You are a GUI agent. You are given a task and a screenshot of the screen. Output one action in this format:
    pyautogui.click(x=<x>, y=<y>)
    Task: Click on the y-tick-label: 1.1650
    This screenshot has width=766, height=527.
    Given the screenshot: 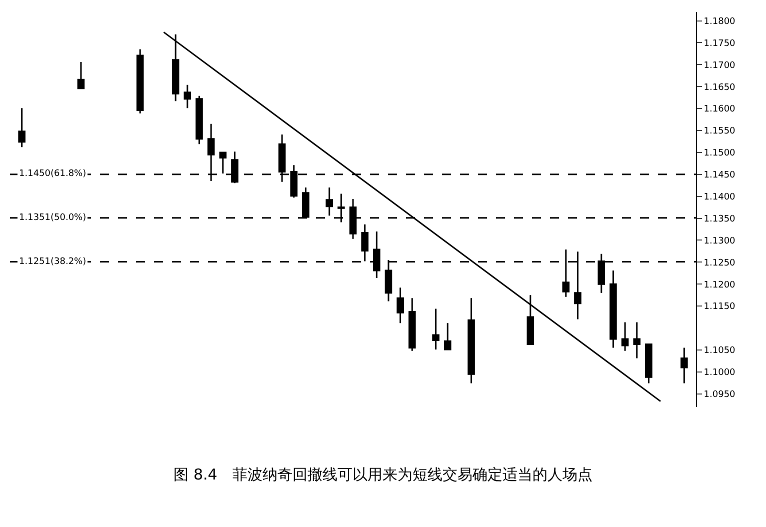 What is the action you would take?
    pyautogui.click(x=720, y=87)
    